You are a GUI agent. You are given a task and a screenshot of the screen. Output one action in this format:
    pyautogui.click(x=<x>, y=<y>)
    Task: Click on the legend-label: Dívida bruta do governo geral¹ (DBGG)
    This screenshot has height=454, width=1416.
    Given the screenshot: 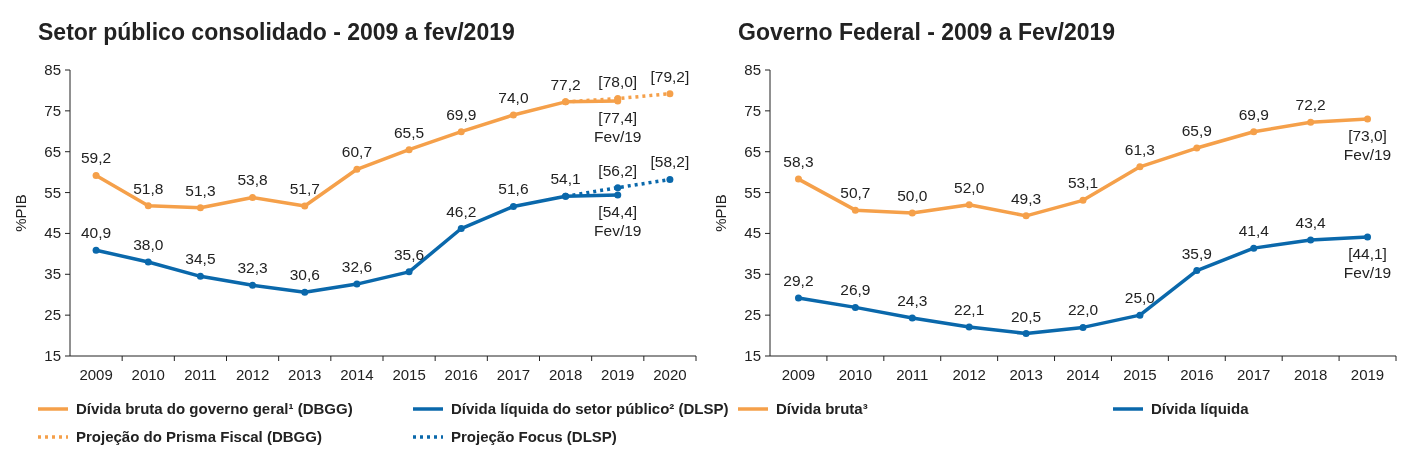 What is the action you would take?
    pyautogui.click(x=214, y=408)
    